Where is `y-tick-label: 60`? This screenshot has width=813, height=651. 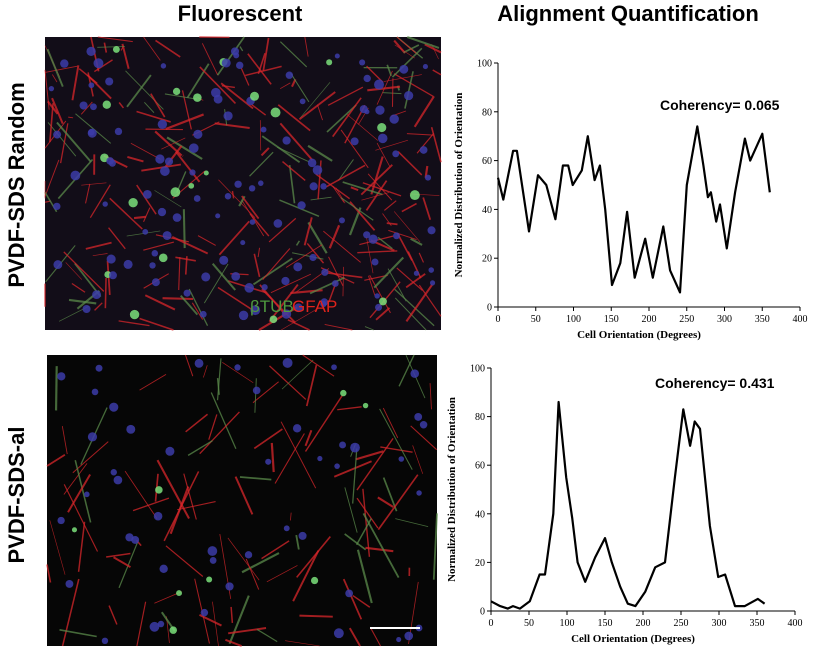 y-tick-label: 60 is located at coordinates (487, 161).